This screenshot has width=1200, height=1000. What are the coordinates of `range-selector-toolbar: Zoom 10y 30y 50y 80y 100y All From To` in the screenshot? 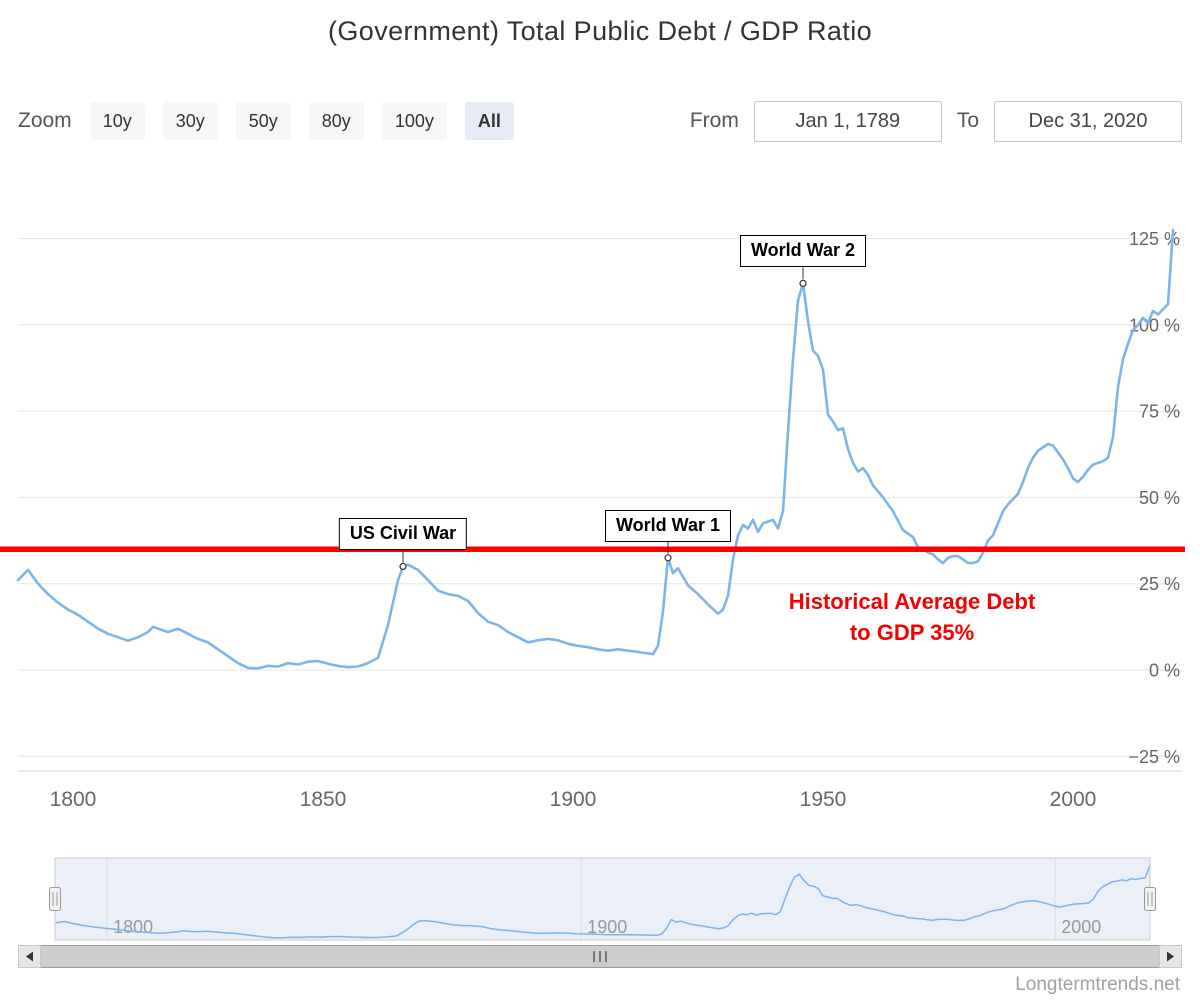 It's located at (600, 121).